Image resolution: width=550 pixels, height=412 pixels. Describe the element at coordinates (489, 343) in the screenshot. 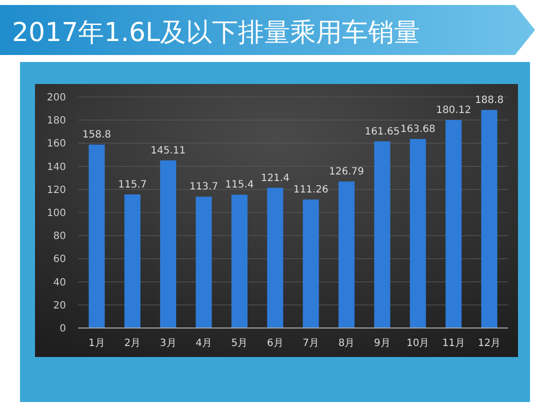

I see `x-tick-label: 12月` at that location.